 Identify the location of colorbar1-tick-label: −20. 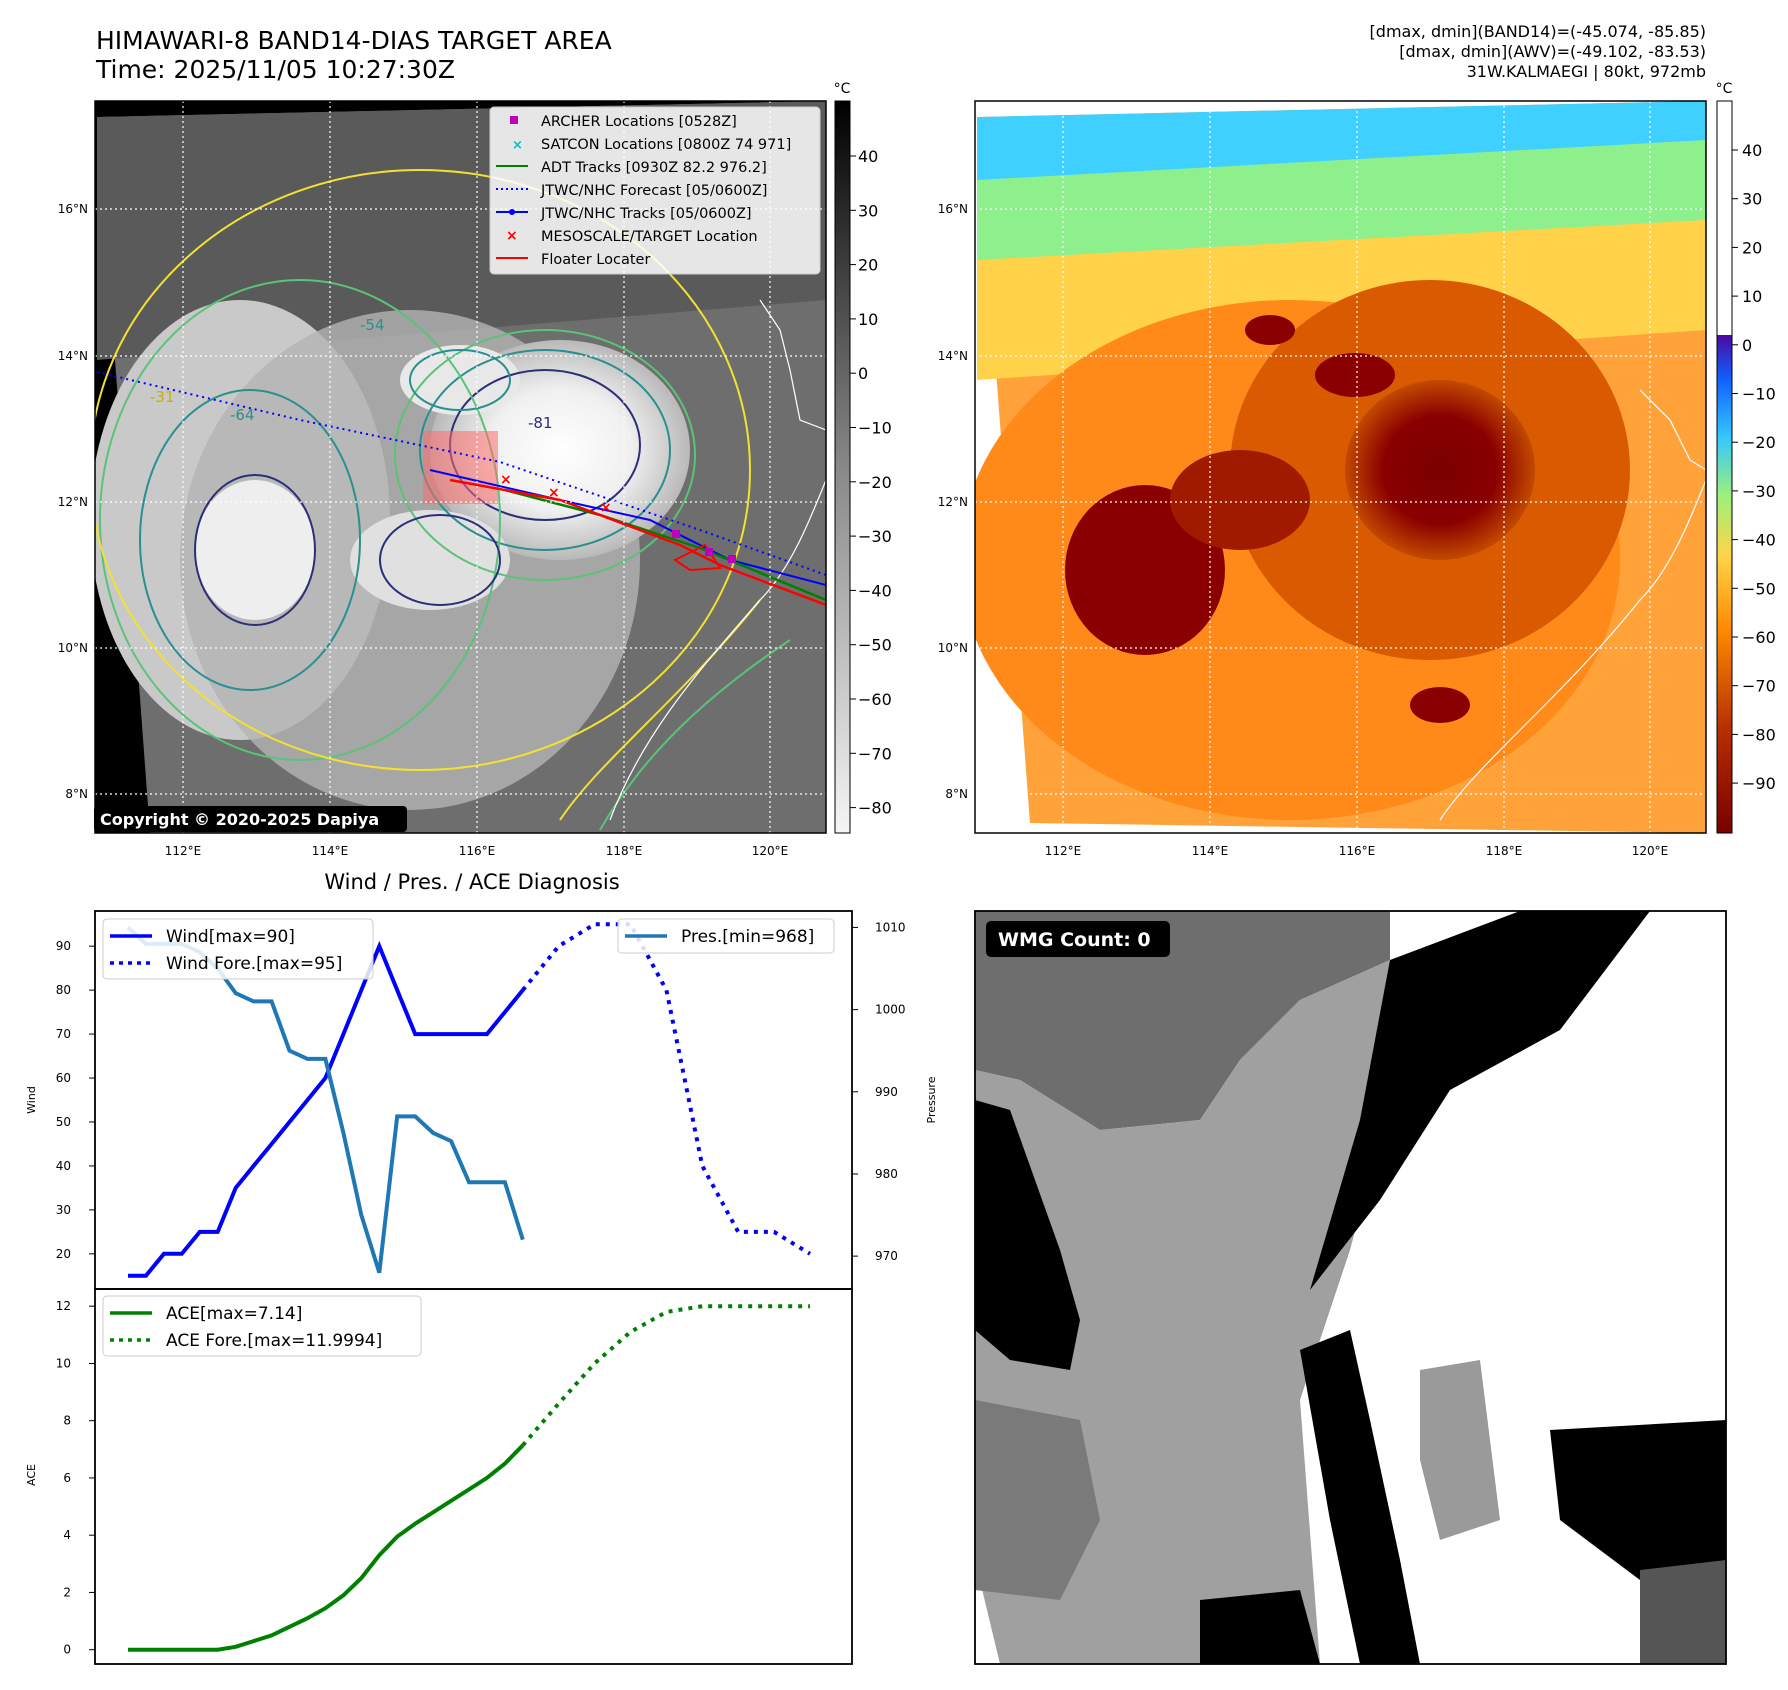
(875, 482).